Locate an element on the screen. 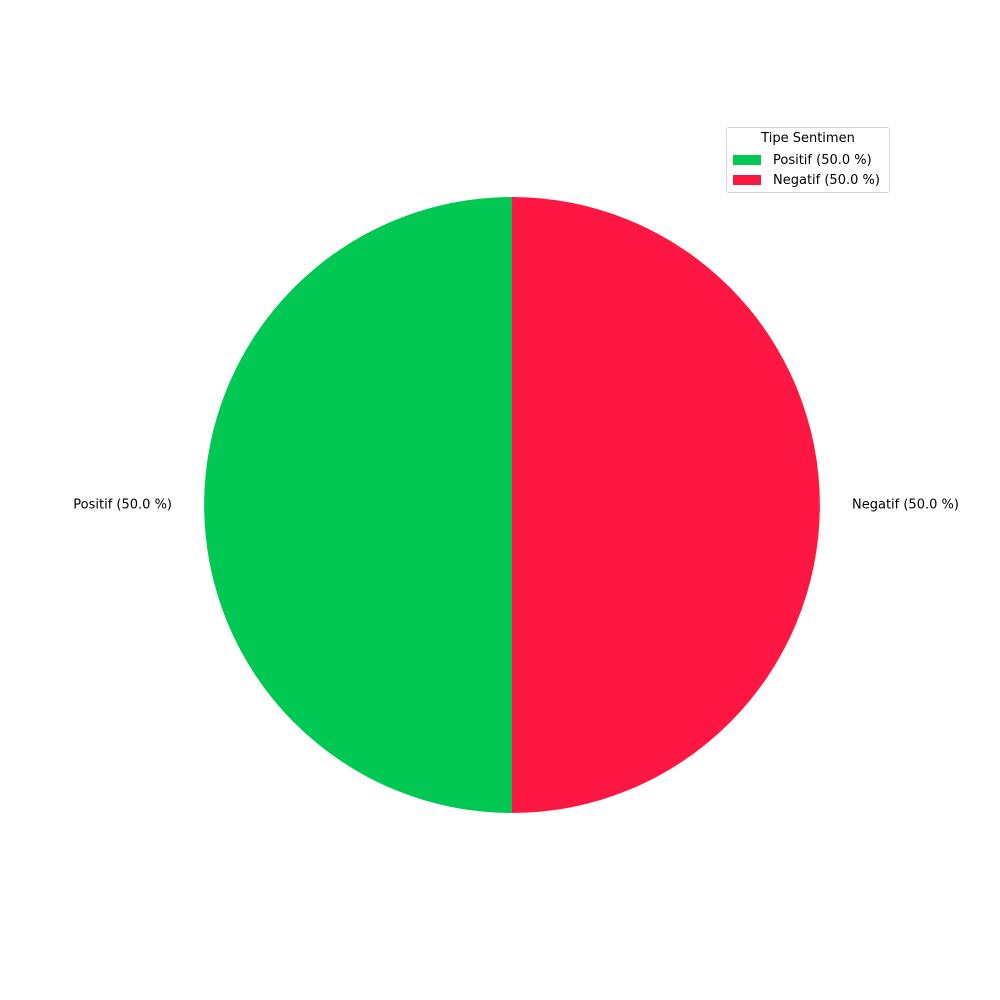  pie-labels: Positif (50.0 %) Negatif (50.0 %) is located at coordinates (516, 505).